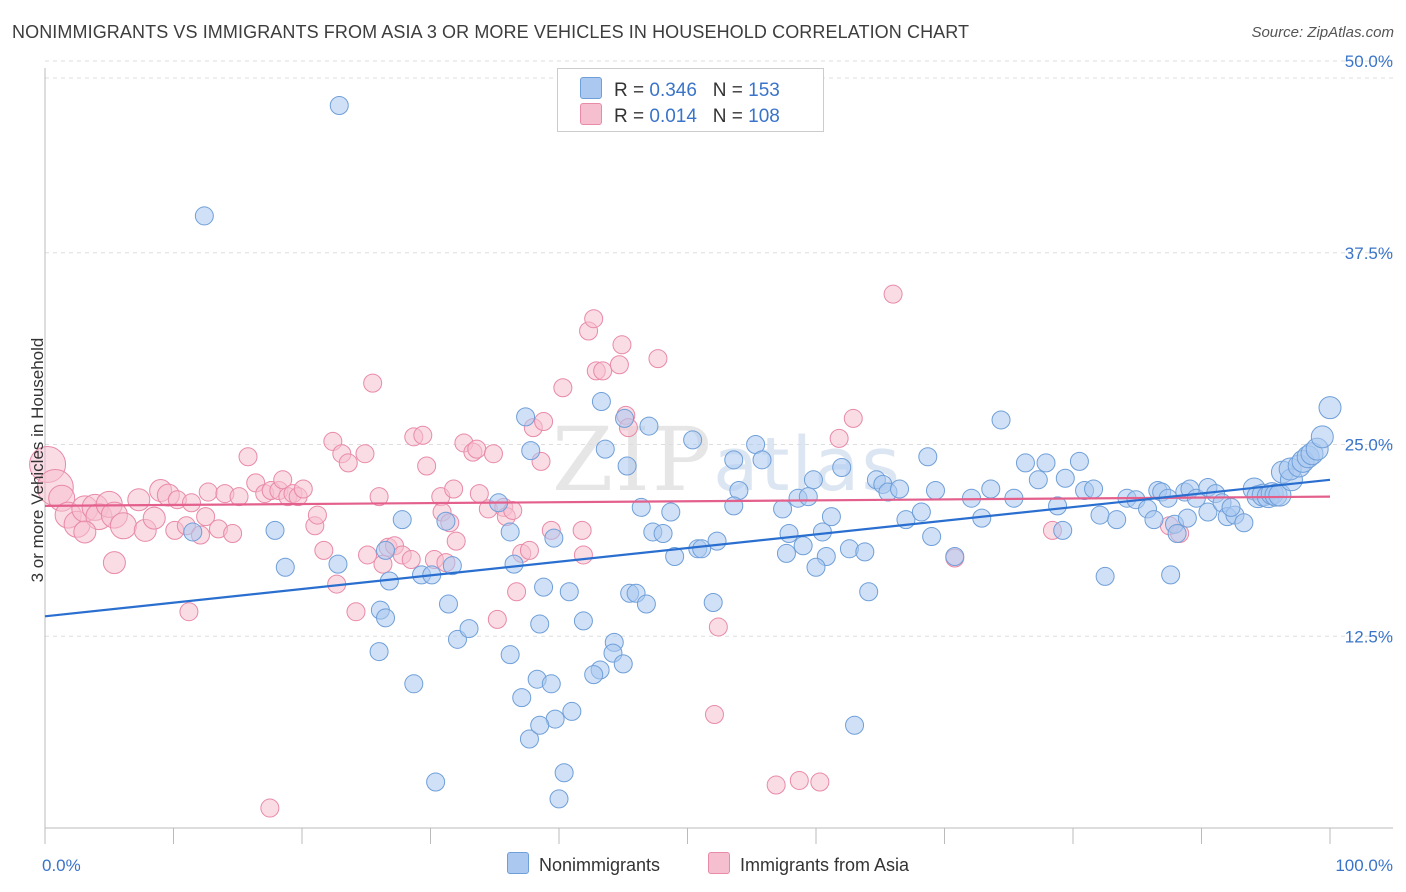 This screenshot has width=1406, height=892. What do you see at coordinates (680, 115) in the screenshot?
I see `legend-row-immigrants: R = 0.014 N = 108` at bounding box center [680, 115].